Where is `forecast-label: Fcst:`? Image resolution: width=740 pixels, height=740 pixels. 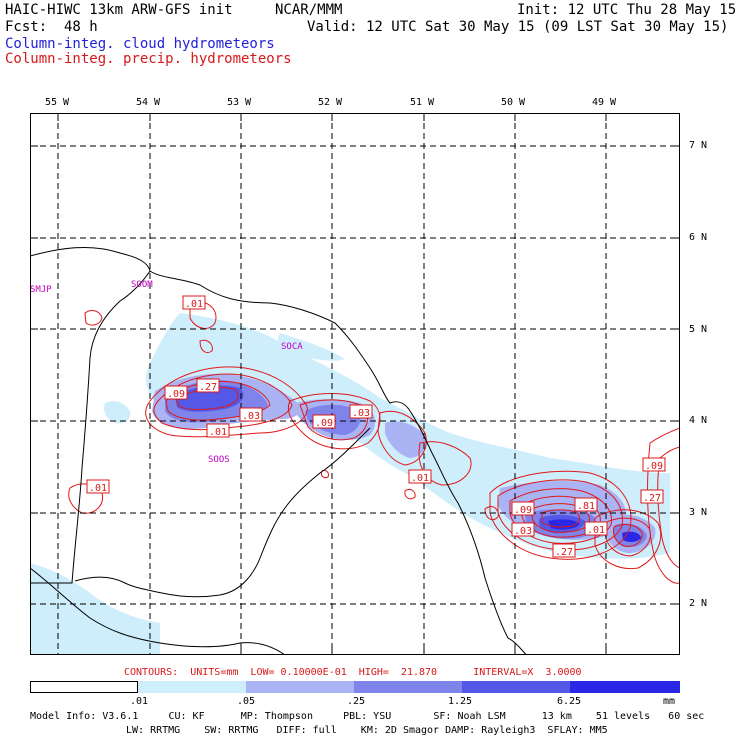
forecast-label: Fcst: is located at coordinates (26, 27).